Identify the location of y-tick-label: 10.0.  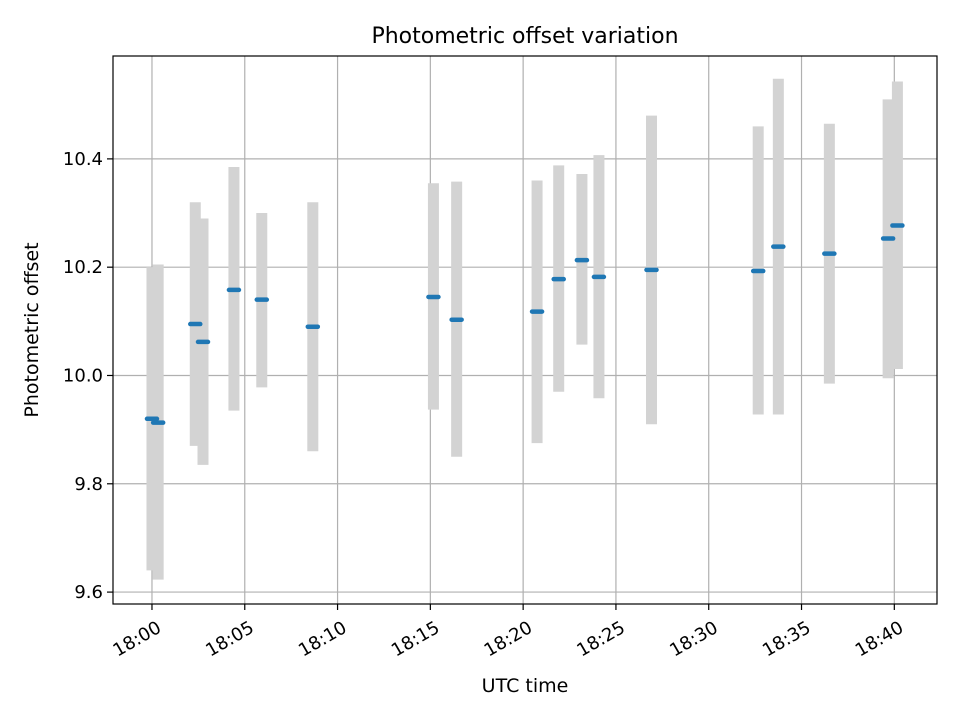
(83, 375).